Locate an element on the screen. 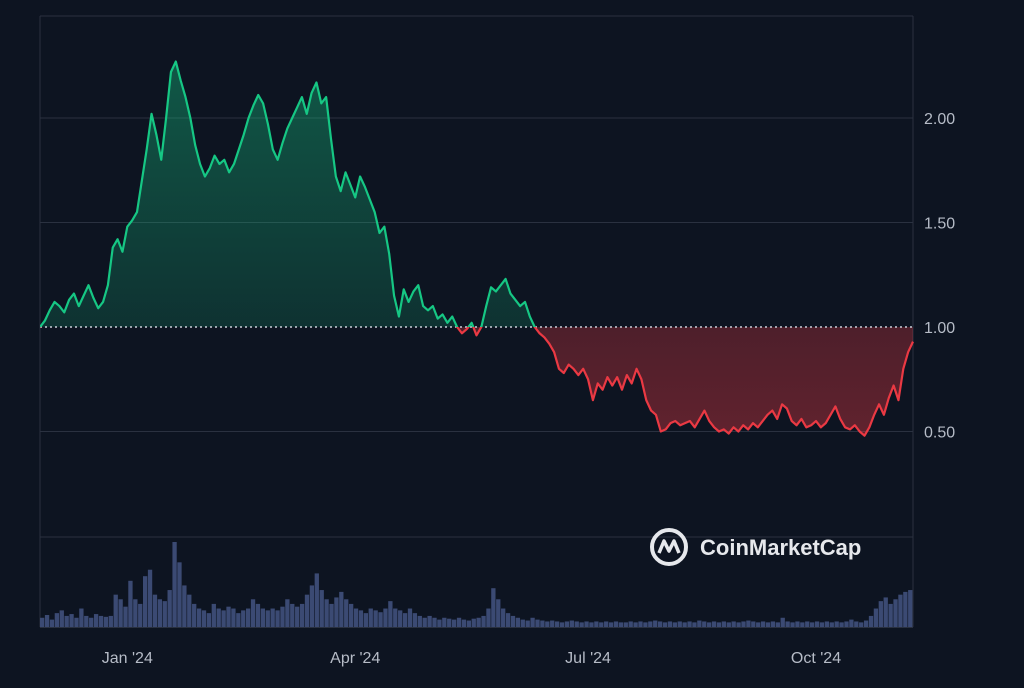 This screenshot has height=688, width=1024. x-tick-label: Jan '24 is located at coordinates (127, 658).